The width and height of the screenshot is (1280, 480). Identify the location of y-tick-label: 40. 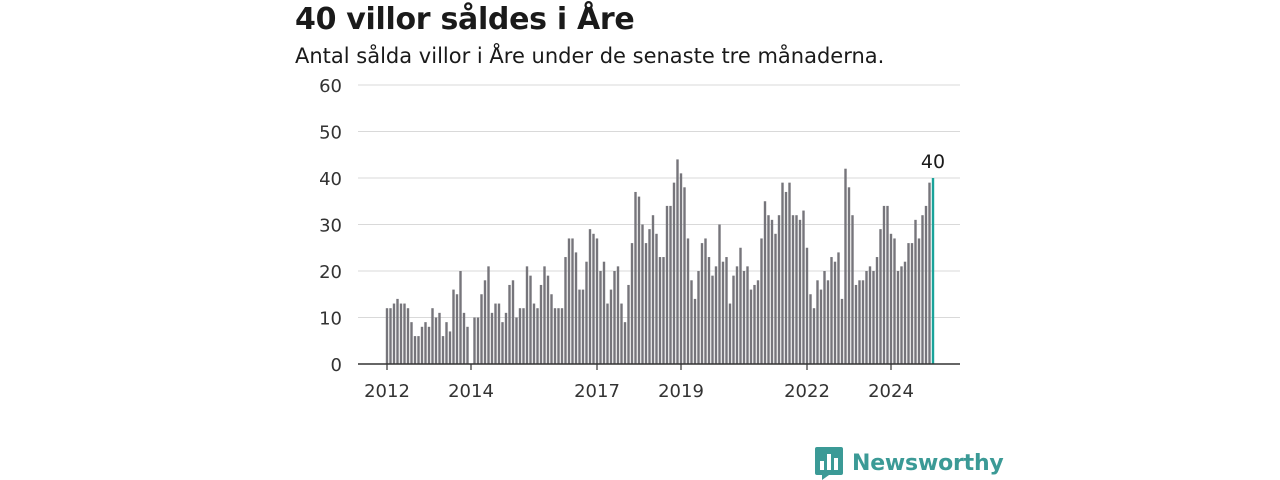
(330, 179).